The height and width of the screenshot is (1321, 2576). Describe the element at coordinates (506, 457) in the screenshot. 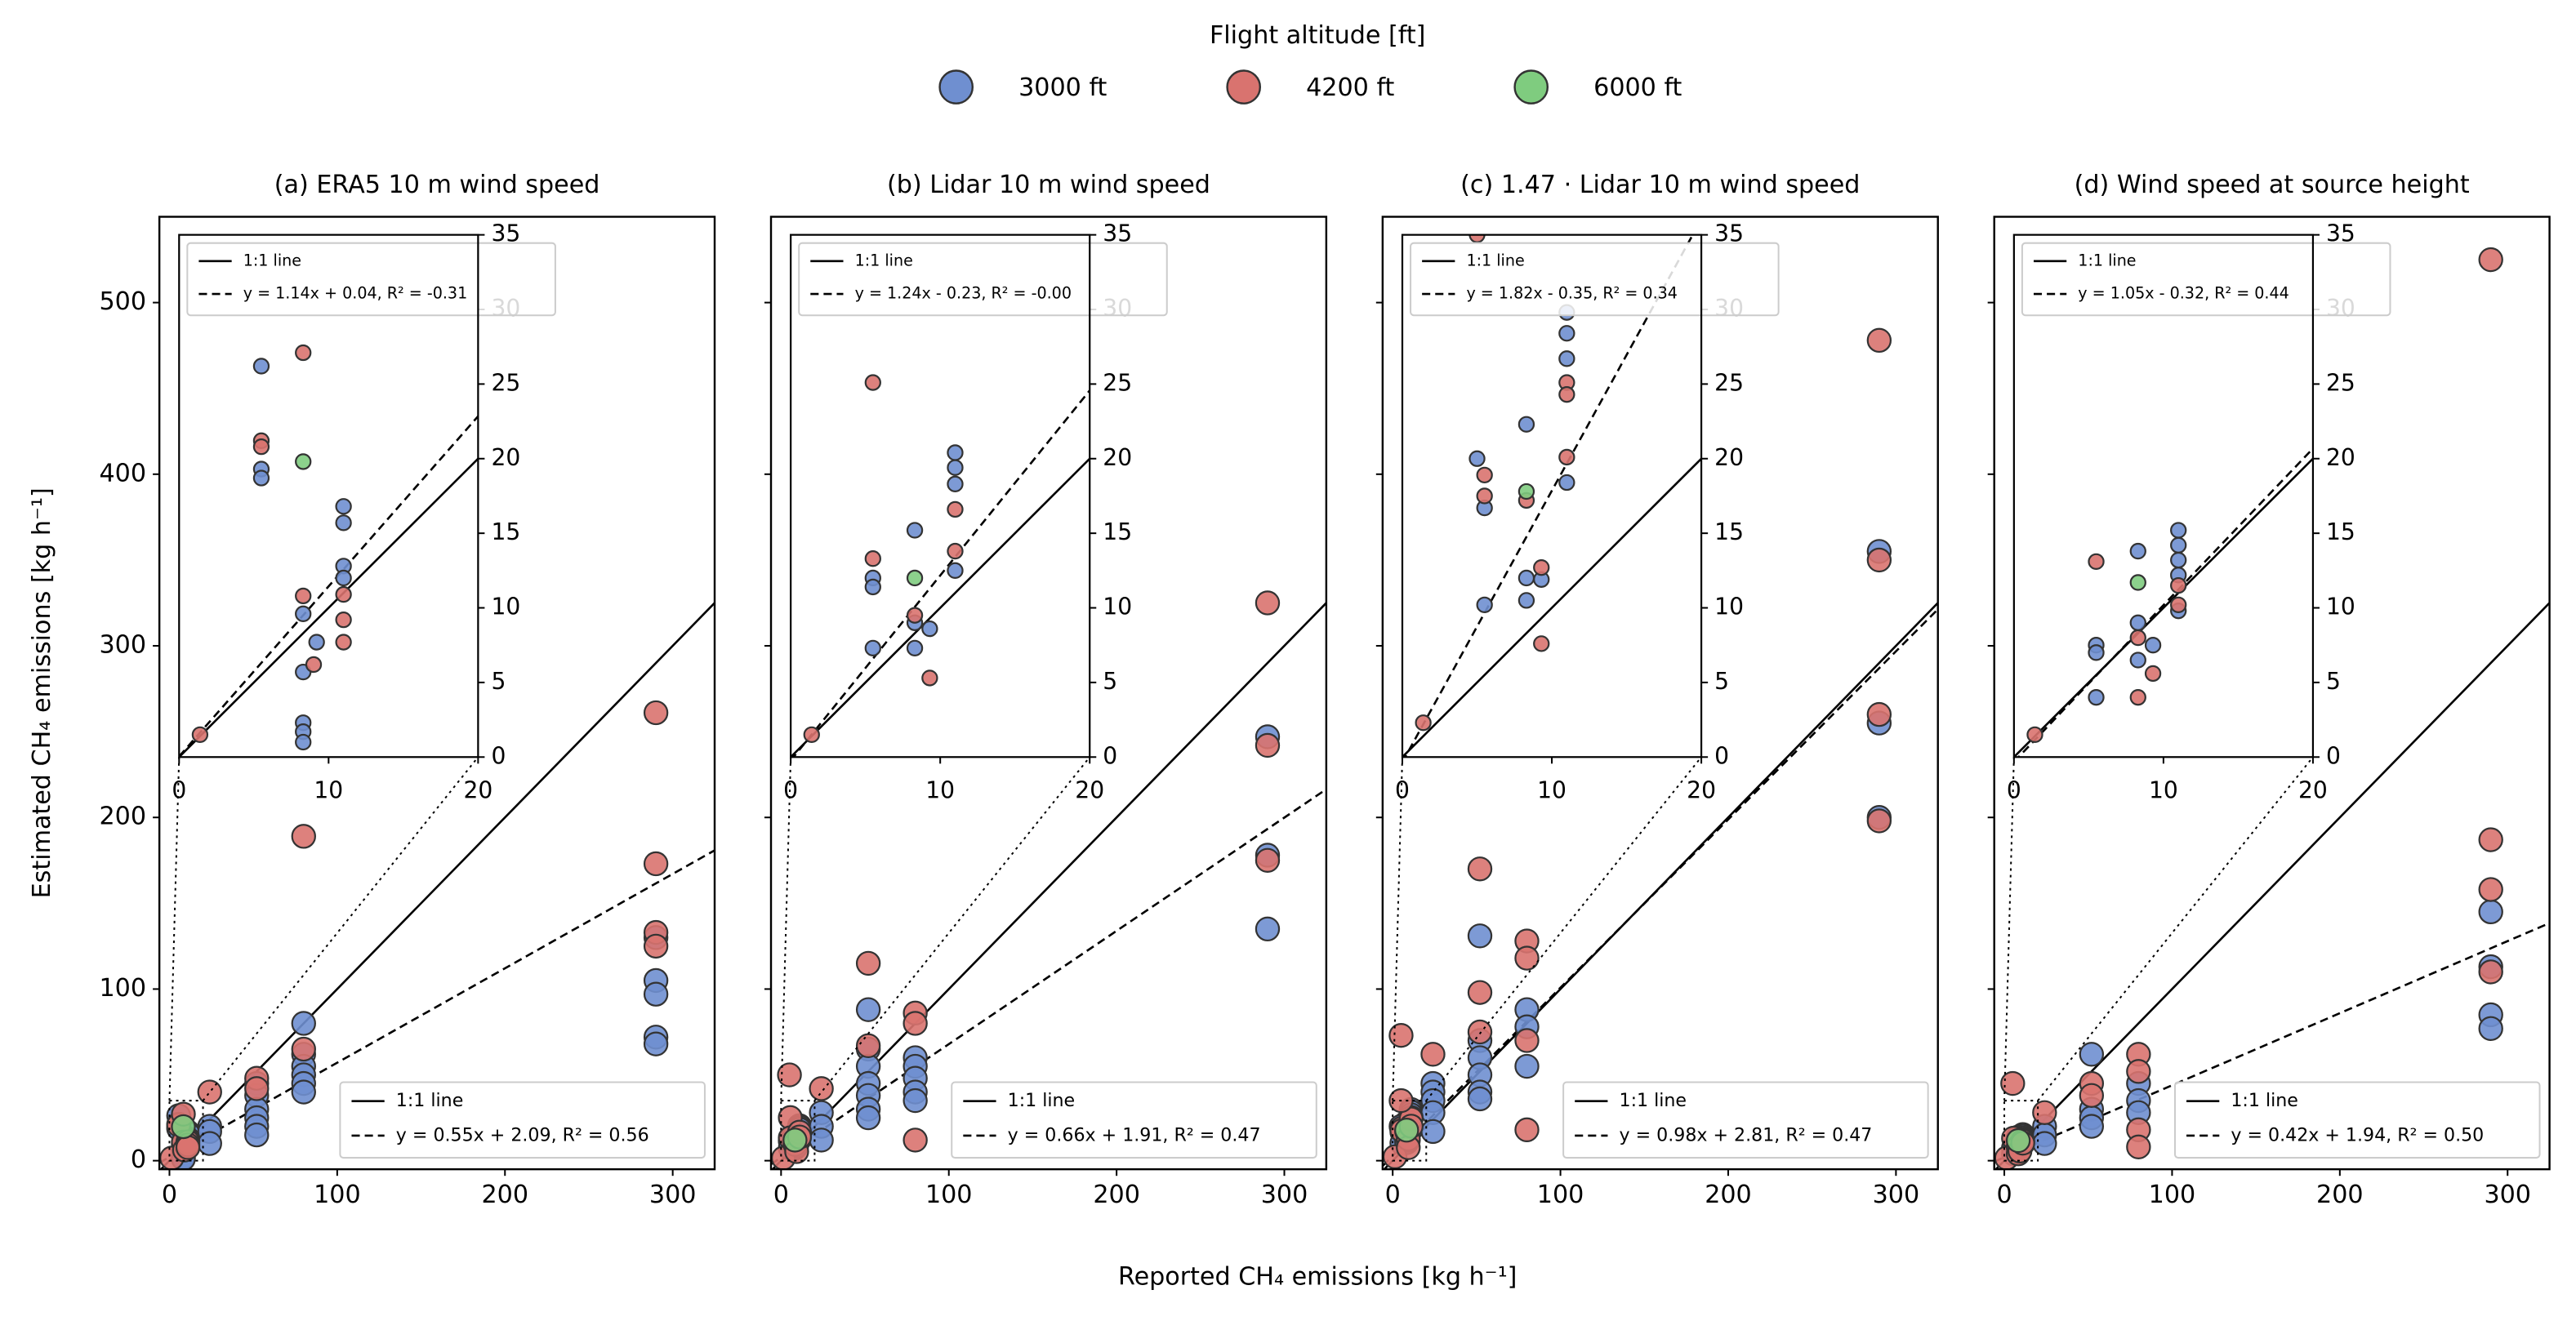

I see `inset-y-tick-label: 20` at that location.